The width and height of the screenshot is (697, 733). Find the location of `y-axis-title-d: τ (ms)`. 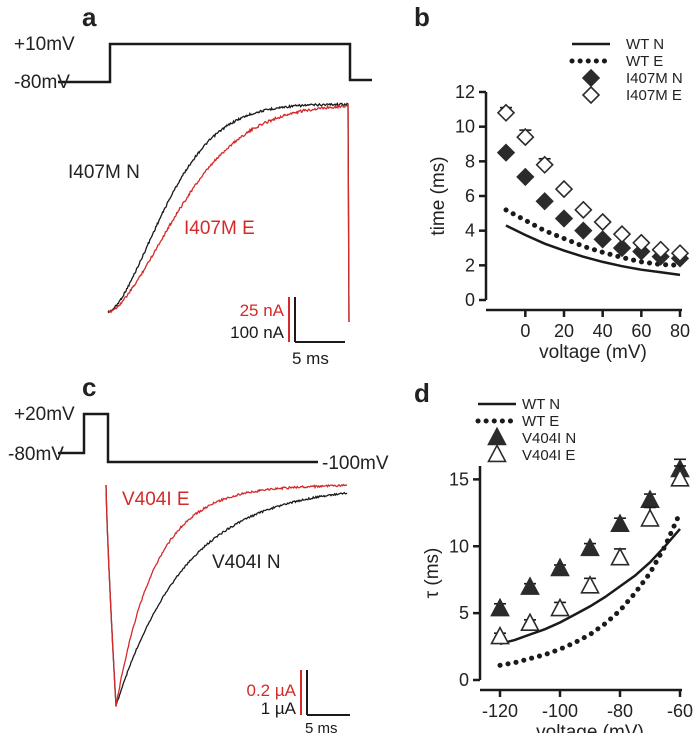

y-axis-title-d: τ (ms) is located at coordinates (432, 573).